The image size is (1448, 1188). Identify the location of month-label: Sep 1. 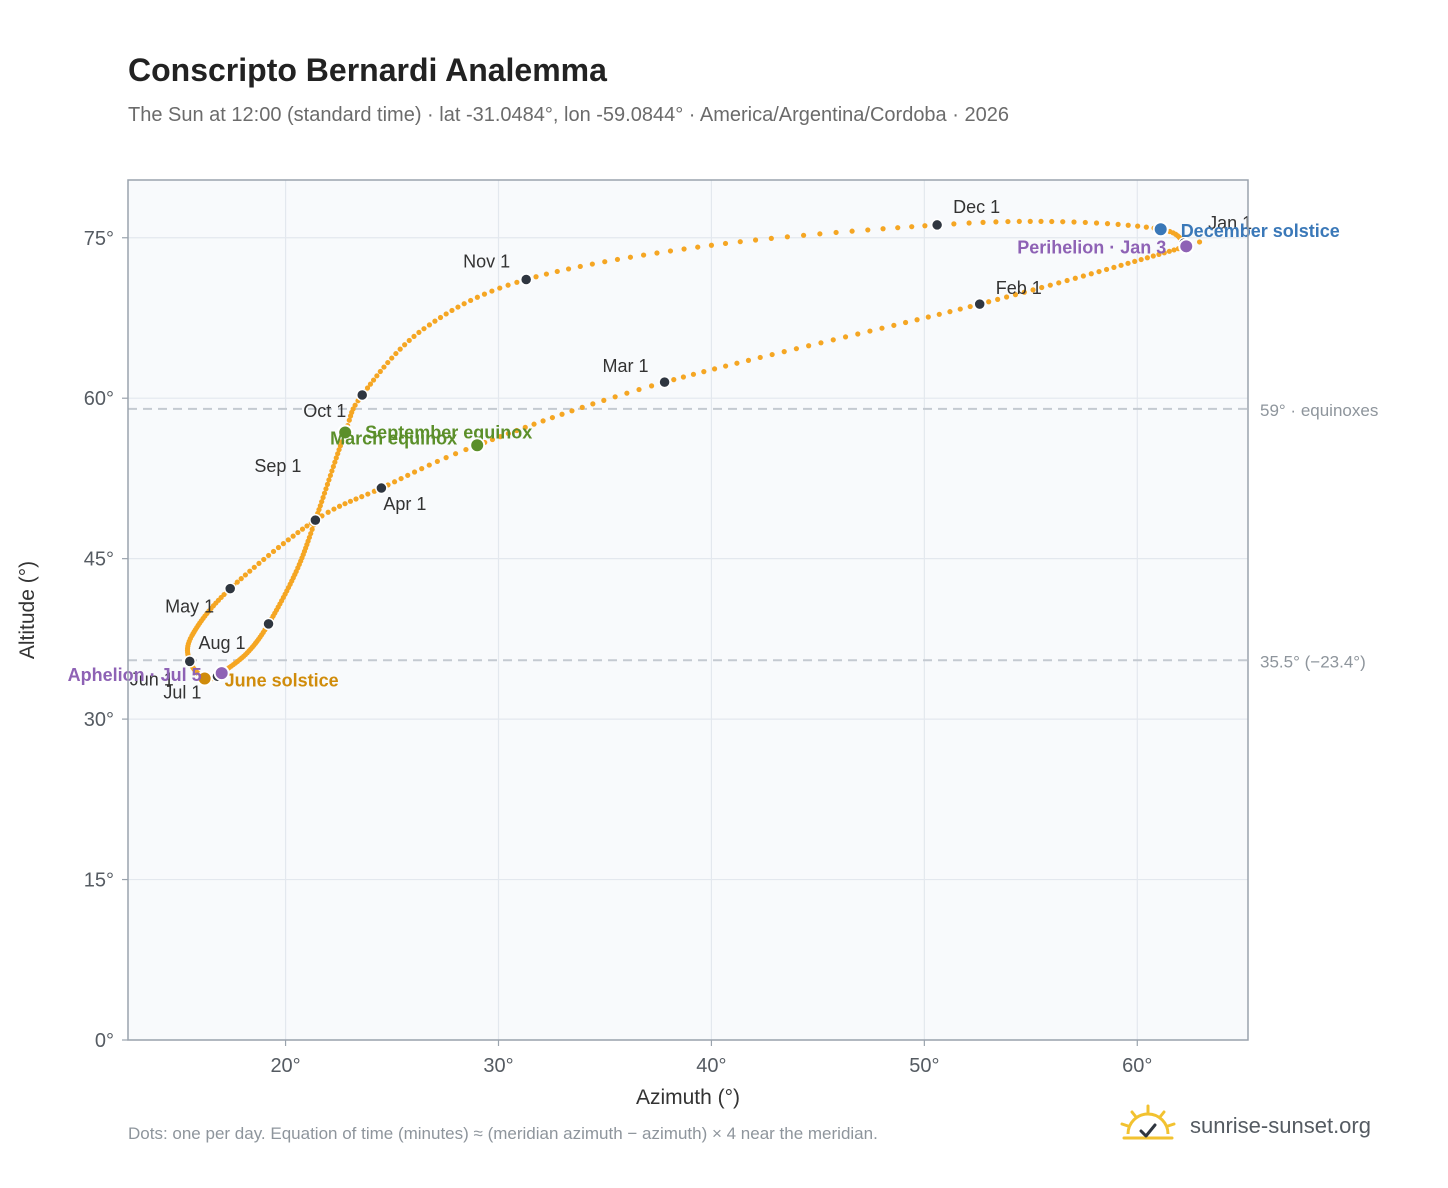
(277, 466).